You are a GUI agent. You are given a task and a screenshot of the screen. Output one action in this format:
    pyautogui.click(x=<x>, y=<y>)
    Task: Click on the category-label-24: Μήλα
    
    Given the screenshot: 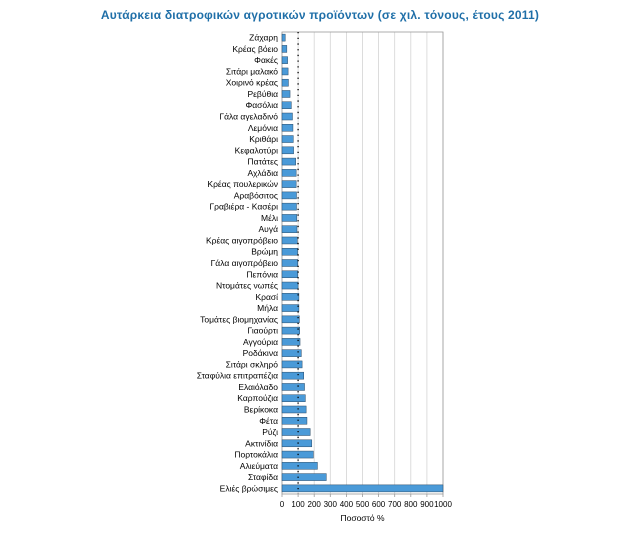 What is the action you would take?
    pyautogui.click(x=267, y=308)
    